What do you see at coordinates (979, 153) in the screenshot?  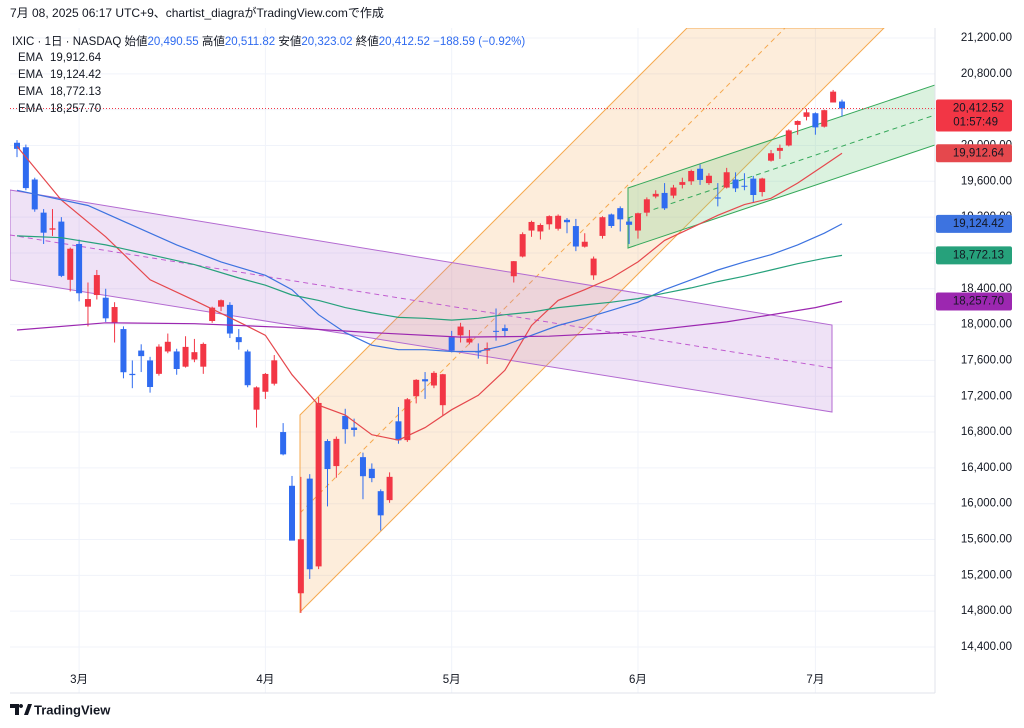 I see `ema-price-label: 19,912.64` at bounding box center [979, 153].